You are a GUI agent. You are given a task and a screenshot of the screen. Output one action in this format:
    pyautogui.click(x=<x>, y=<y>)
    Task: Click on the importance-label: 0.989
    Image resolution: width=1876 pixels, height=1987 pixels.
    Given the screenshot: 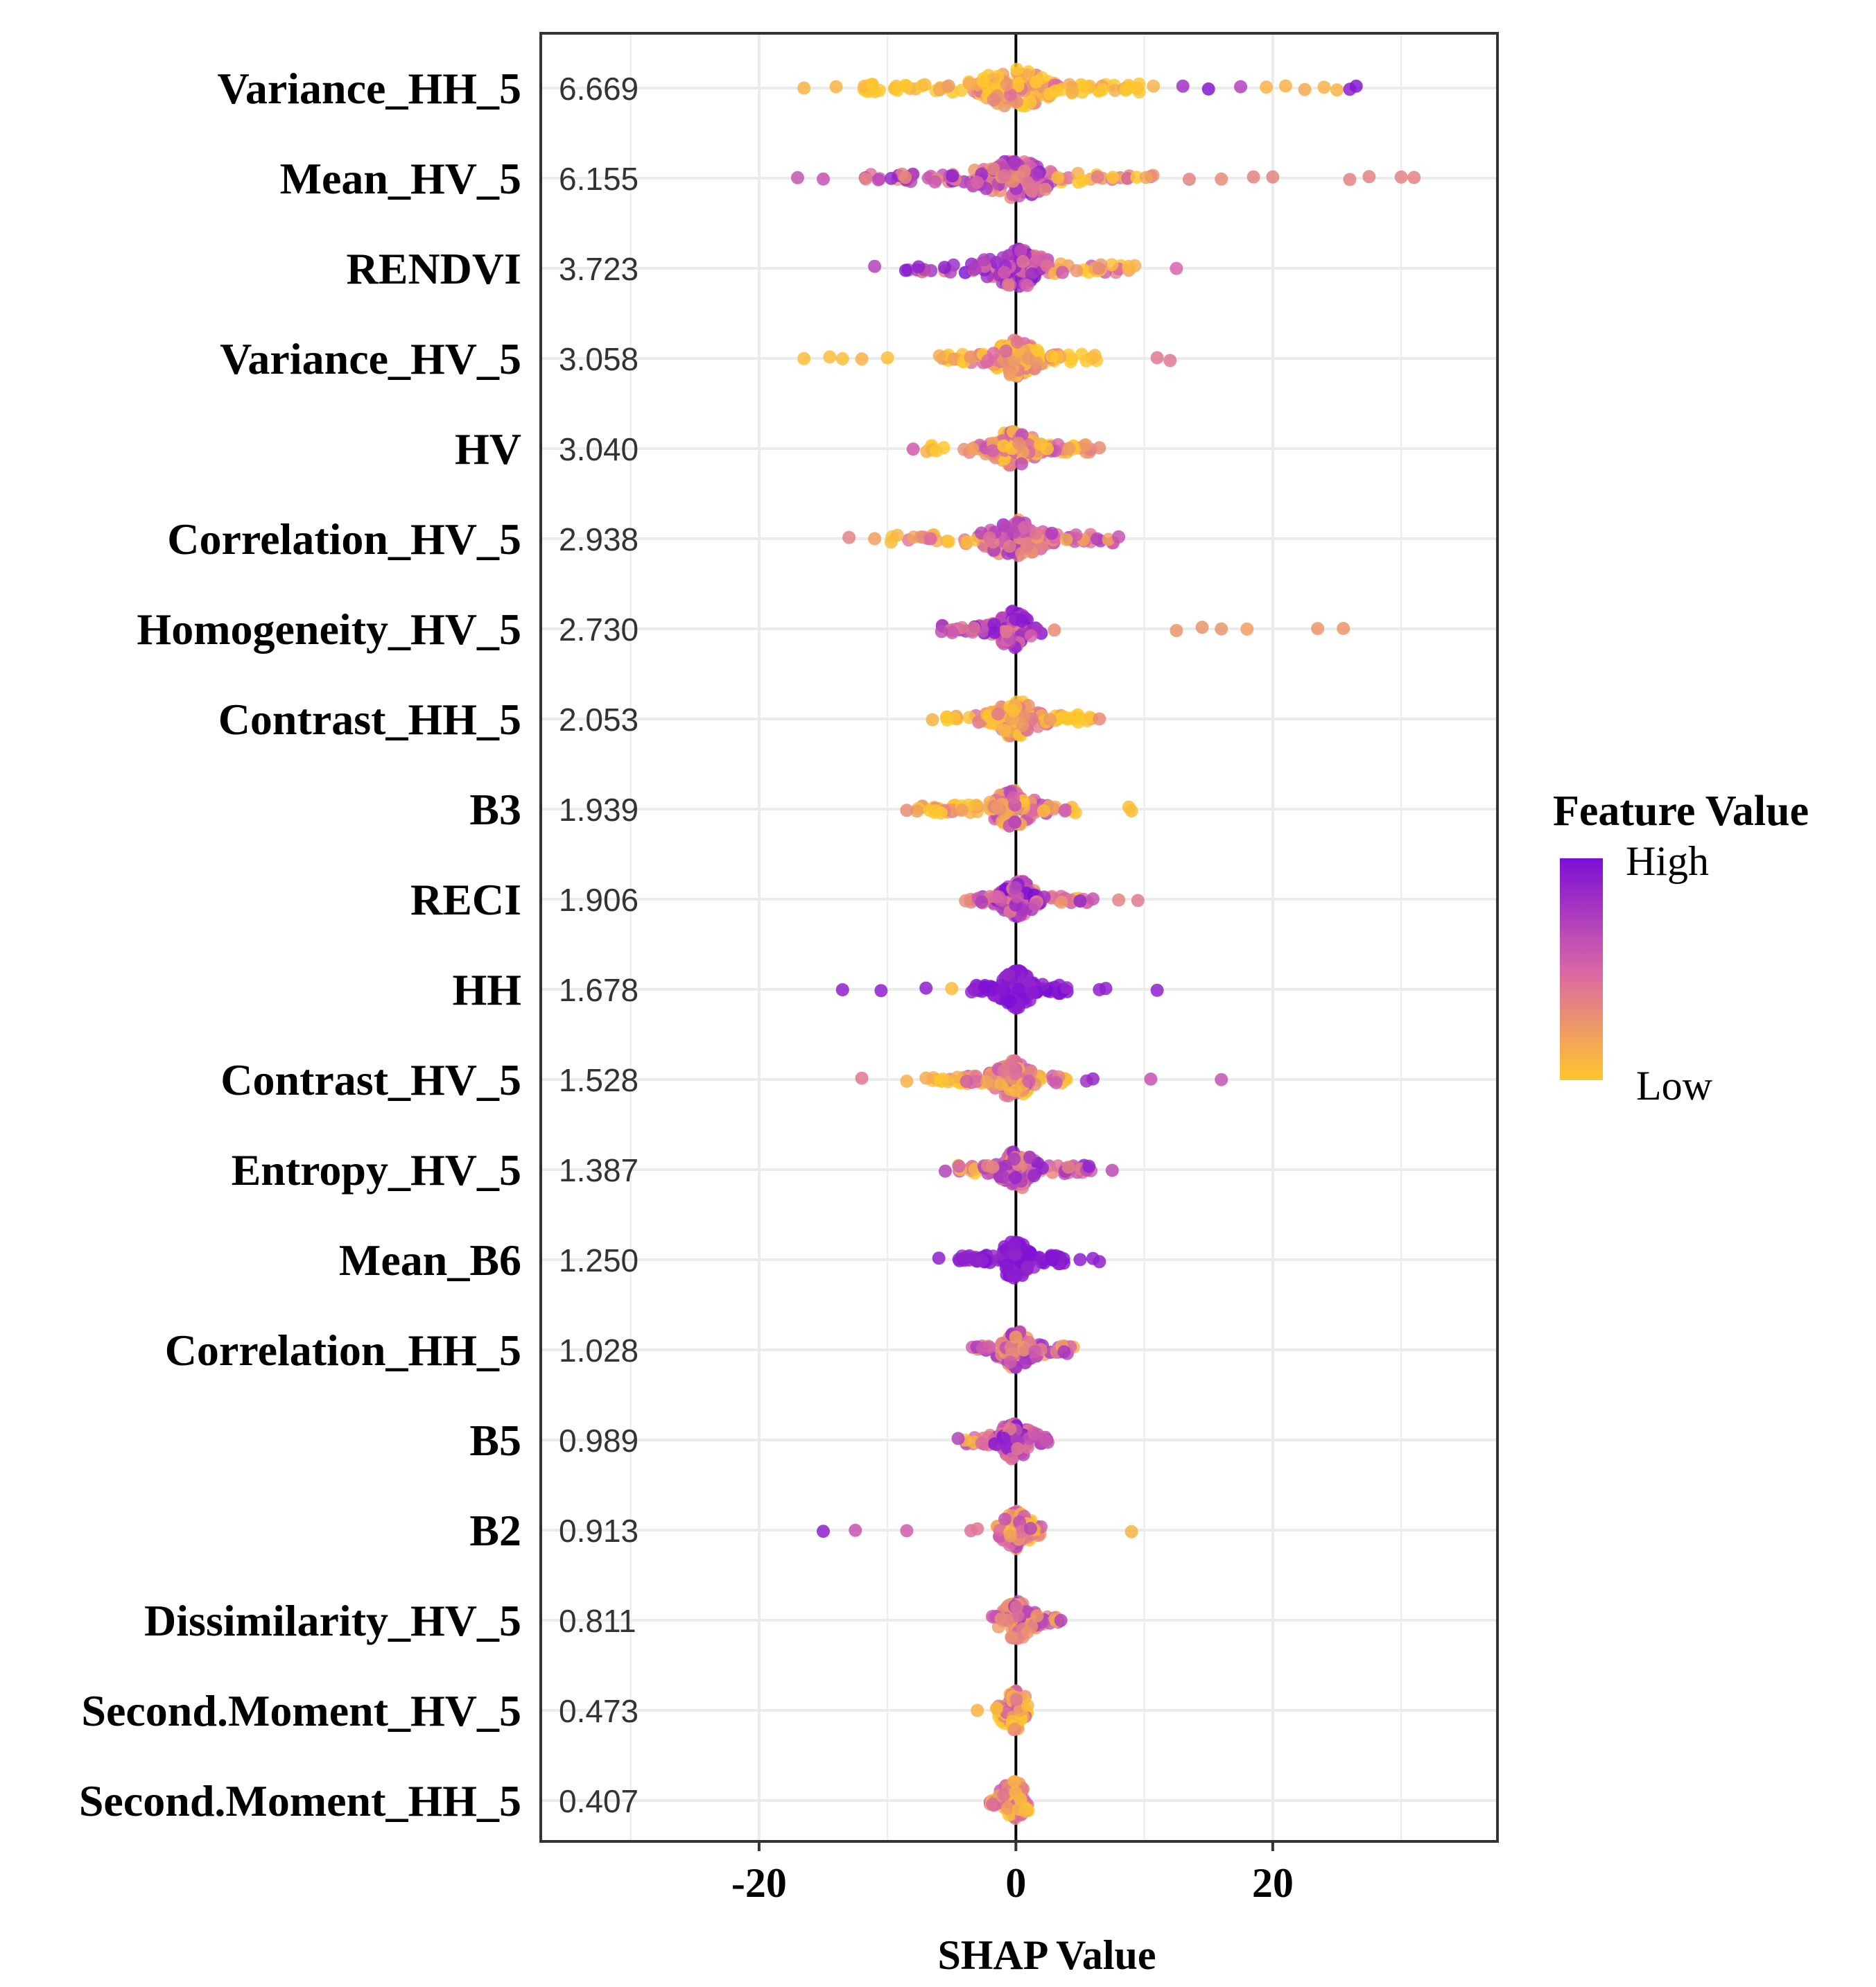 What is the action you would take?
    pyautogui.click(x=599, y=1441)
    